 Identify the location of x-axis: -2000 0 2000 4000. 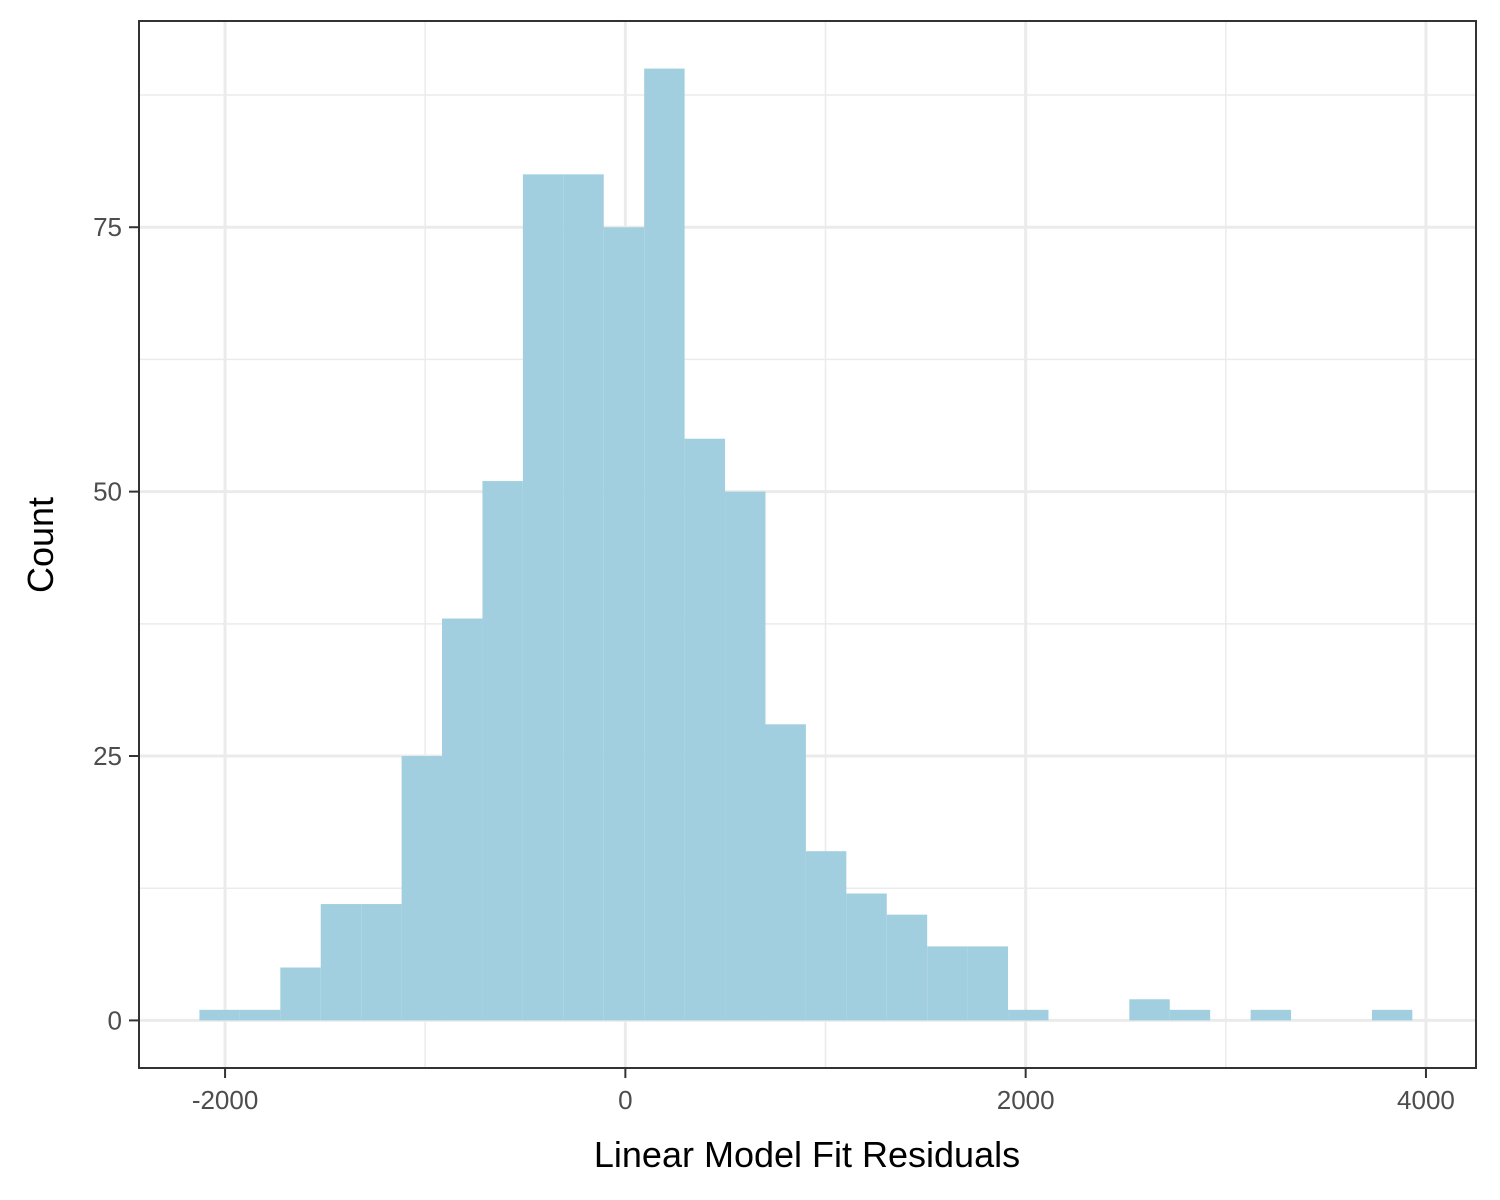
(823, 1091).